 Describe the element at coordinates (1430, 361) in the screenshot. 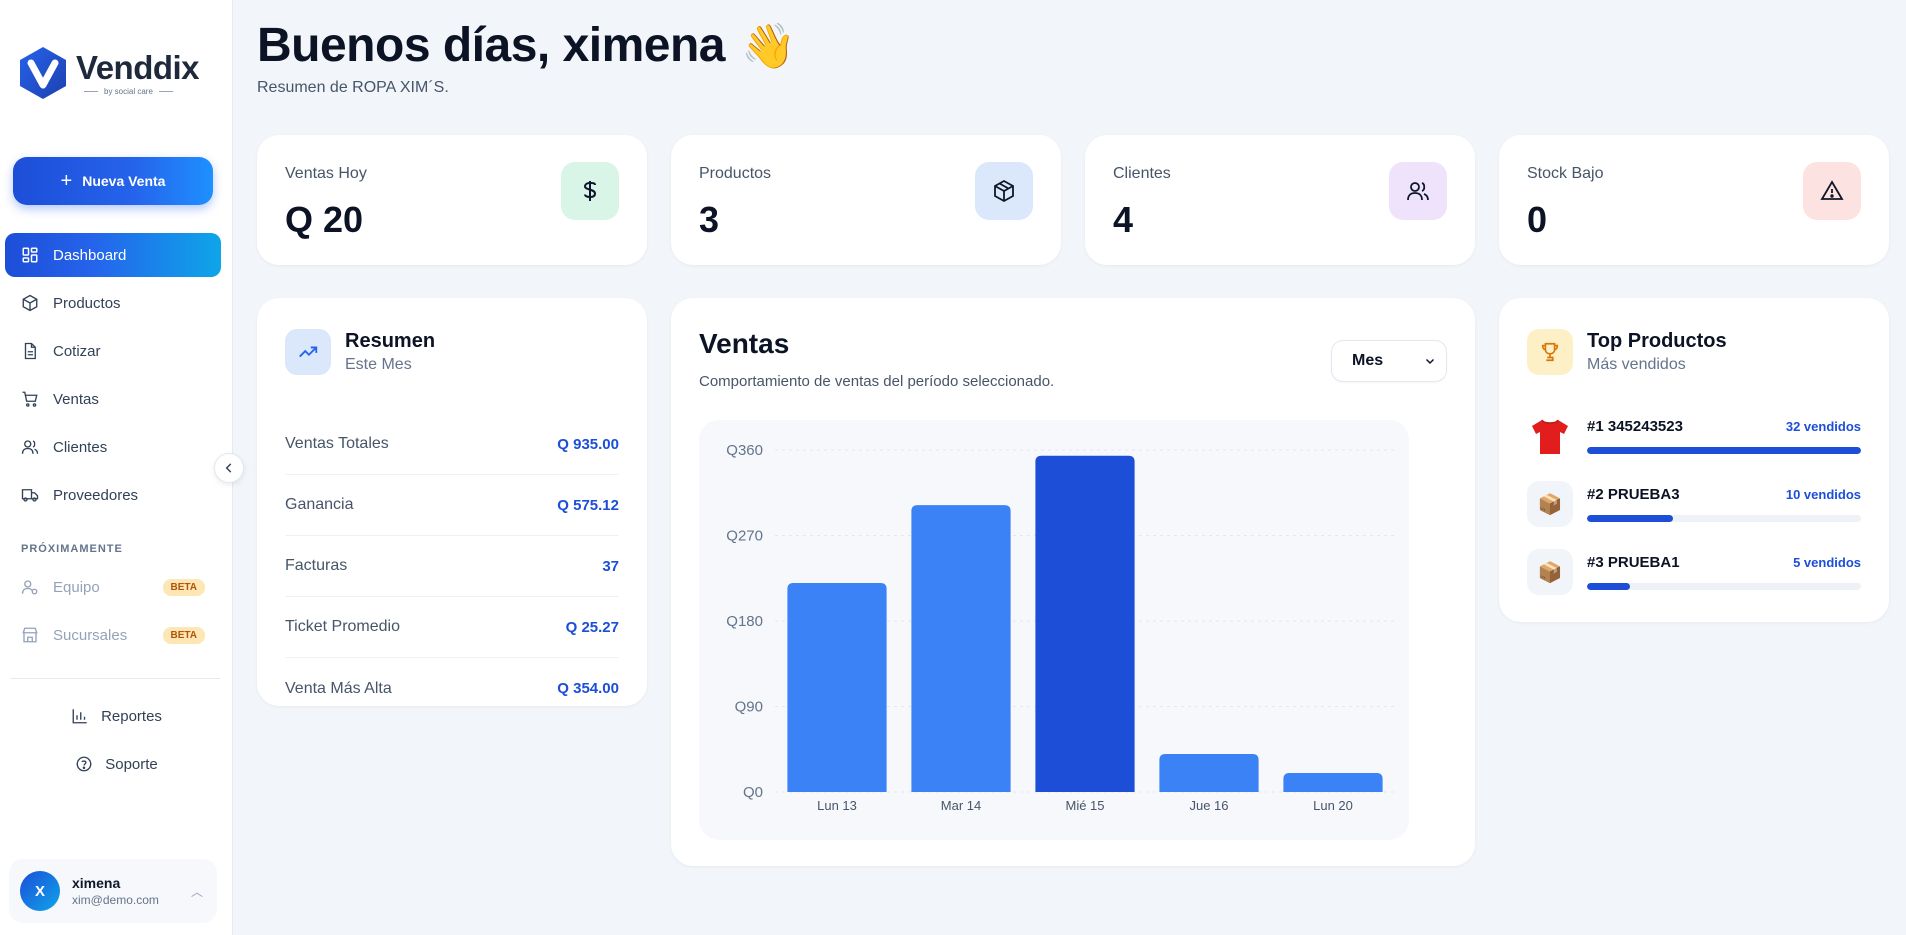

I see `chevron-down-icon` at that location.